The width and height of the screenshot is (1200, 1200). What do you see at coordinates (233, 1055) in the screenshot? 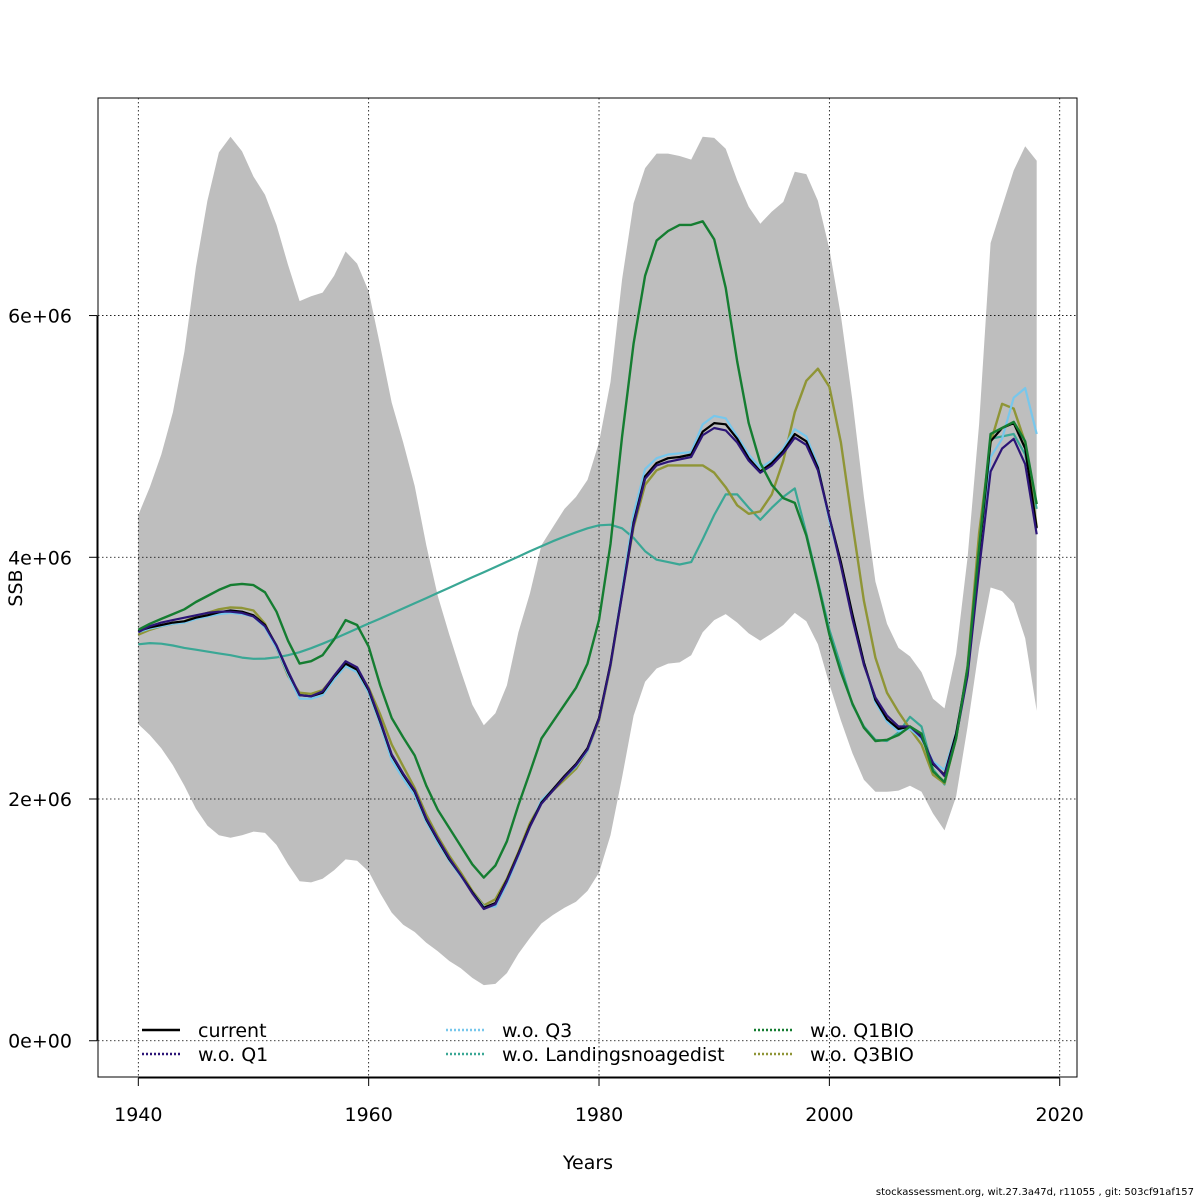
I see `legend-label: w.o. Q1` at bounding box center [233, 1055].